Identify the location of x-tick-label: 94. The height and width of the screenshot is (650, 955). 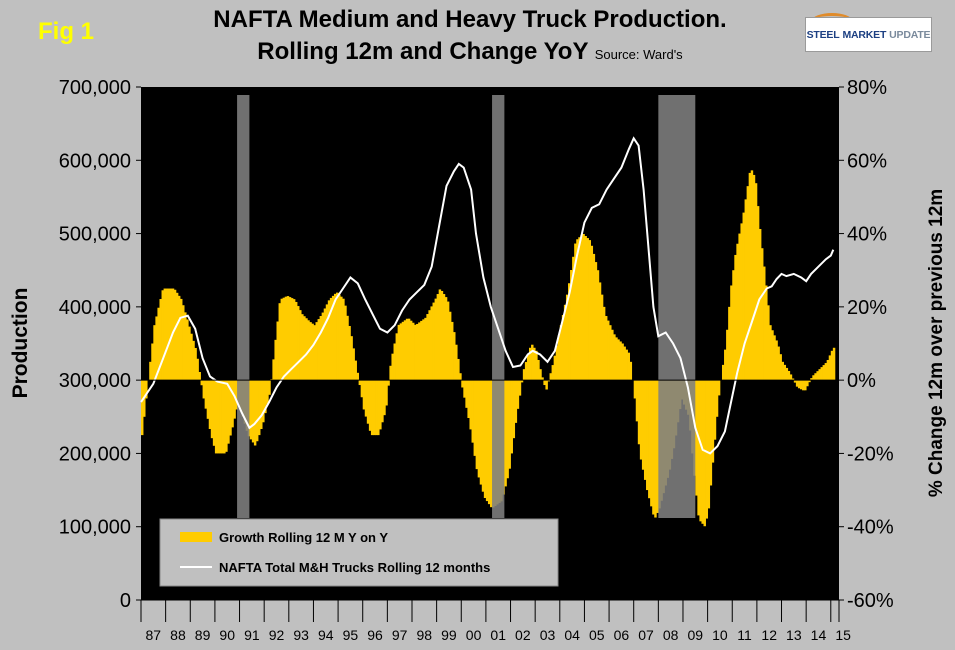
(326, 635).